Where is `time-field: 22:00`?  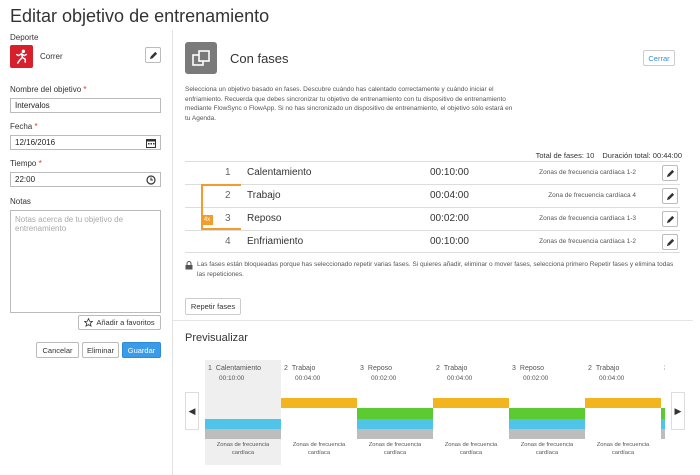
time-field: 22:00 is located at coordinates (85, 179).